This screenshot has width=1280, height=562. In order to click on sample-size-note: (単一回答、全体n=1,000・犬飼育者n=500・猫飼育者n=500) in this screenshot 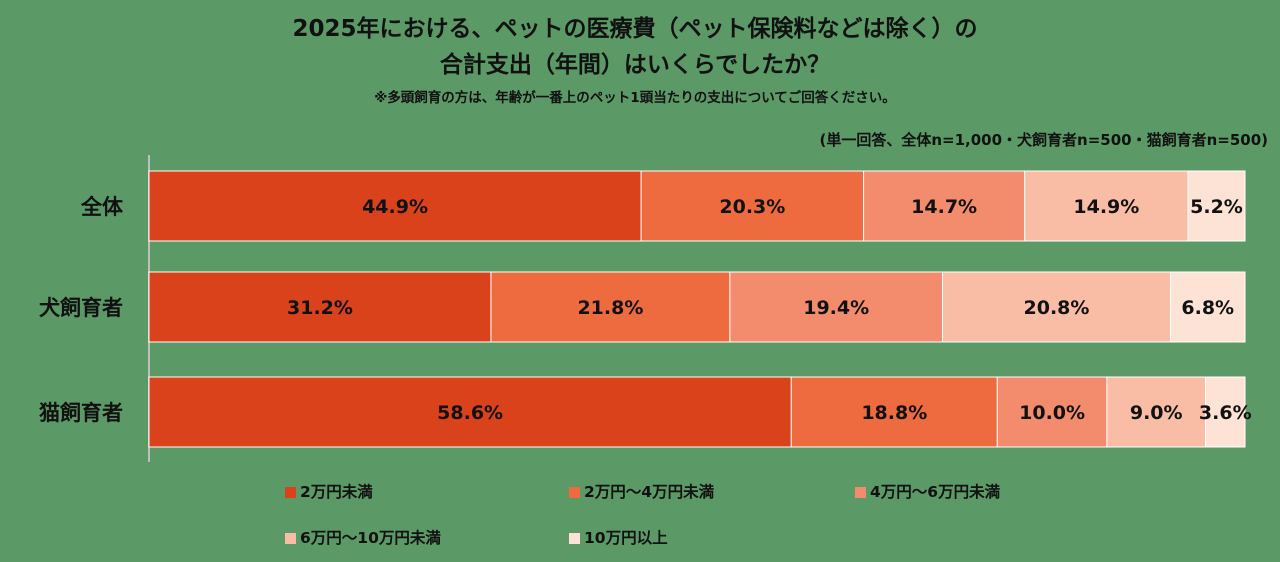, I will do `click(1043, 140)`.